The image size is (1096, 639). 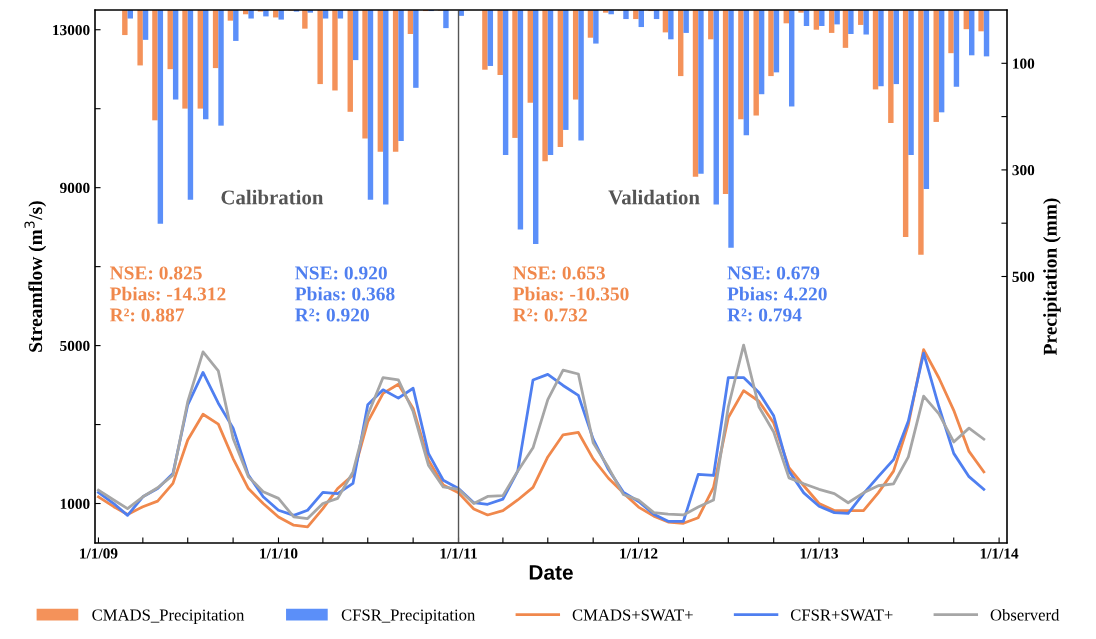 What do you see at coordinates (75, 346) in the screenshot?
I see `y-tick-label: 5000` at bounding box center [75, 346].